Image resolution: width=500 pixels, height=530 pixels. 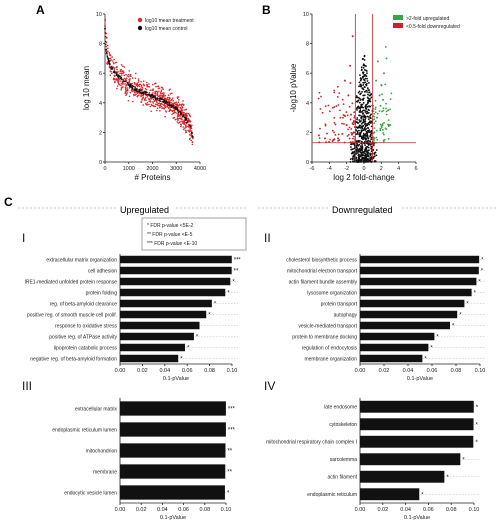 I want to click on IV-significance-stars: *, so click(x=463, y=460).